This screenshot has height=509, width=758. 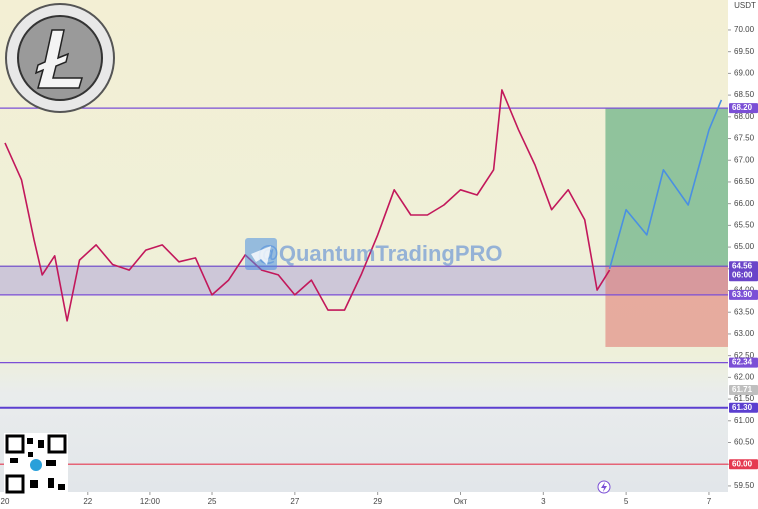 What do you see at coordinates (744, 246) in the screenshot?
I see `y-tick-label: 65.00` at bounding box center [744, 246].